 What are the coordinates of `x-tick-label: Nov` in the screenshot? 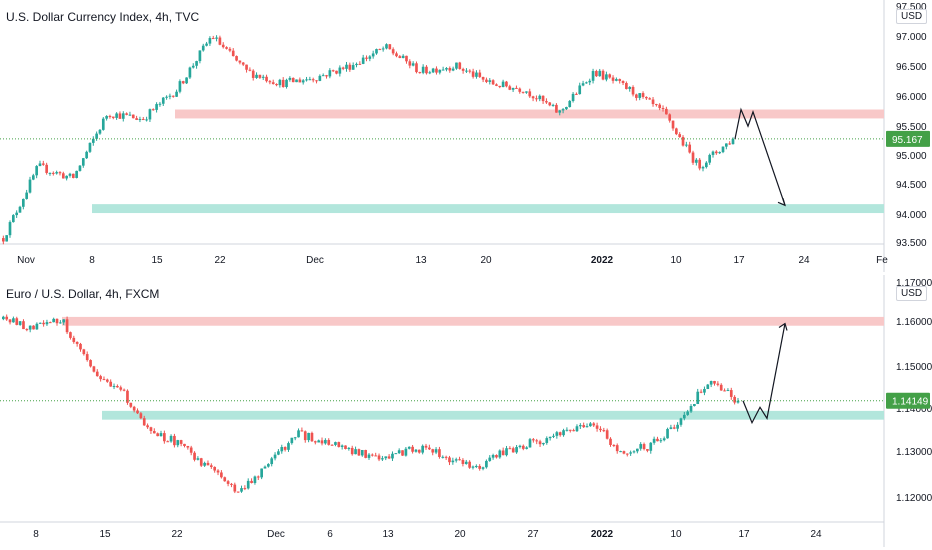 It's located at (26, 260).